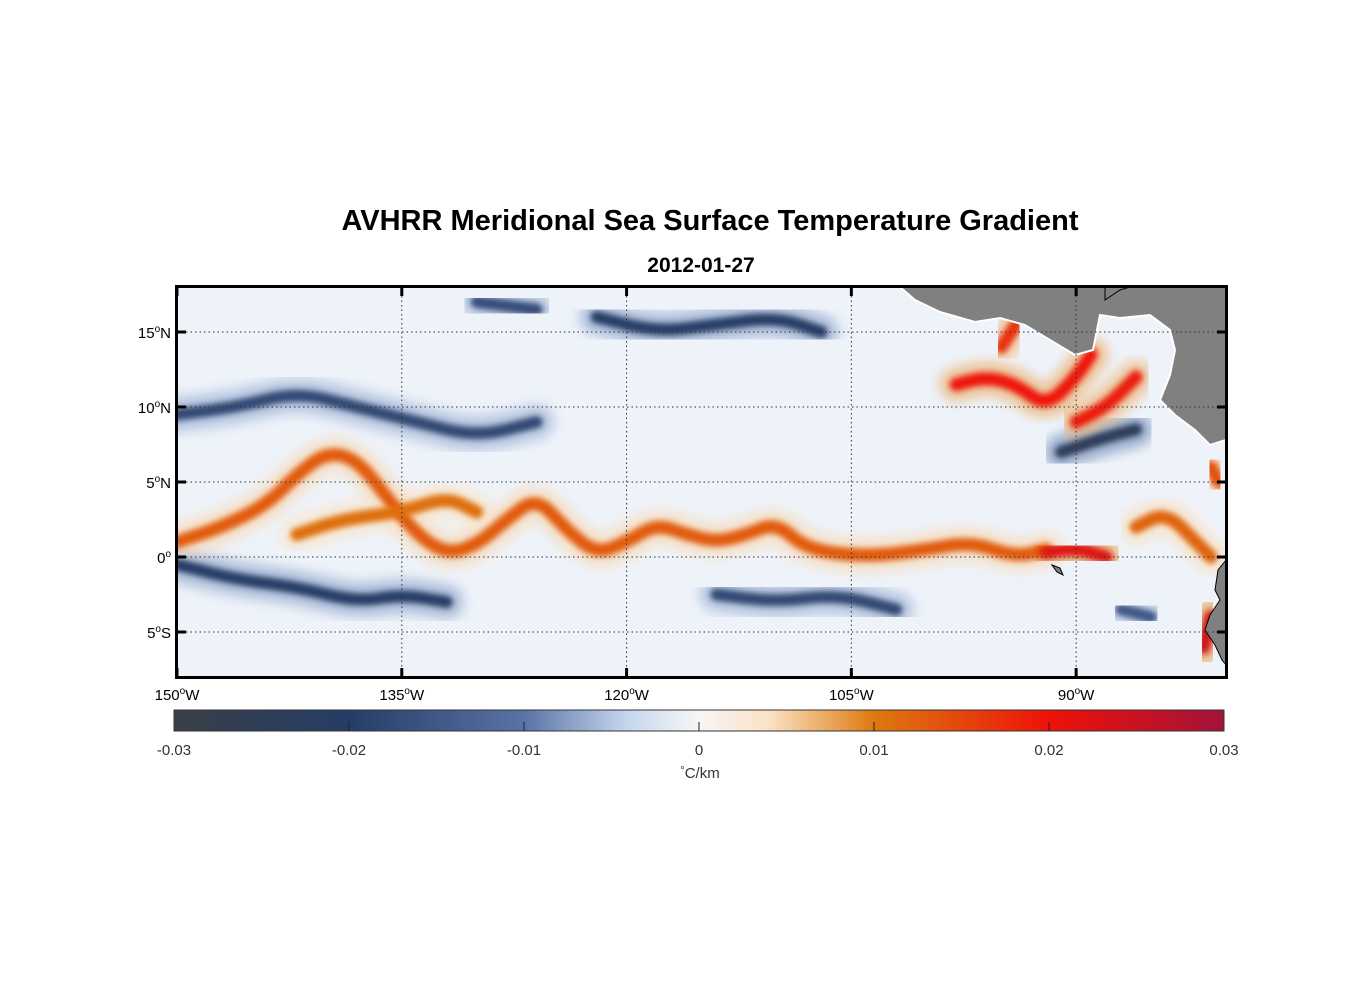  Describe the element at coordinates (164, 558) in the screenshot. I see `lat-tick-label: 0o` at that location.